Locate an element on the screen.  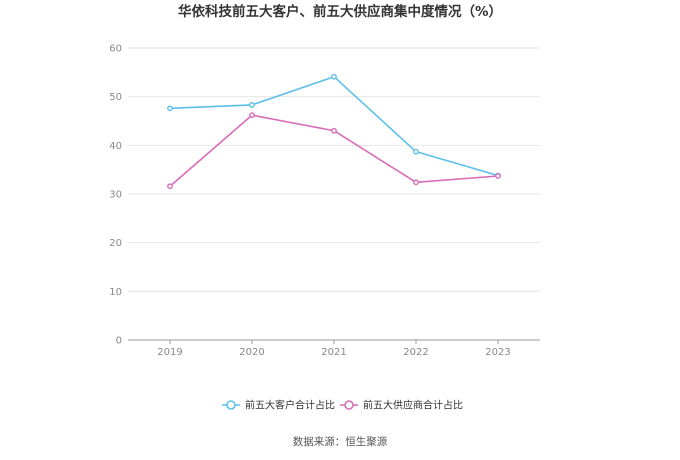
legend-item-2: 前五大供应商合计占比 is located at coordinates (401, 405).